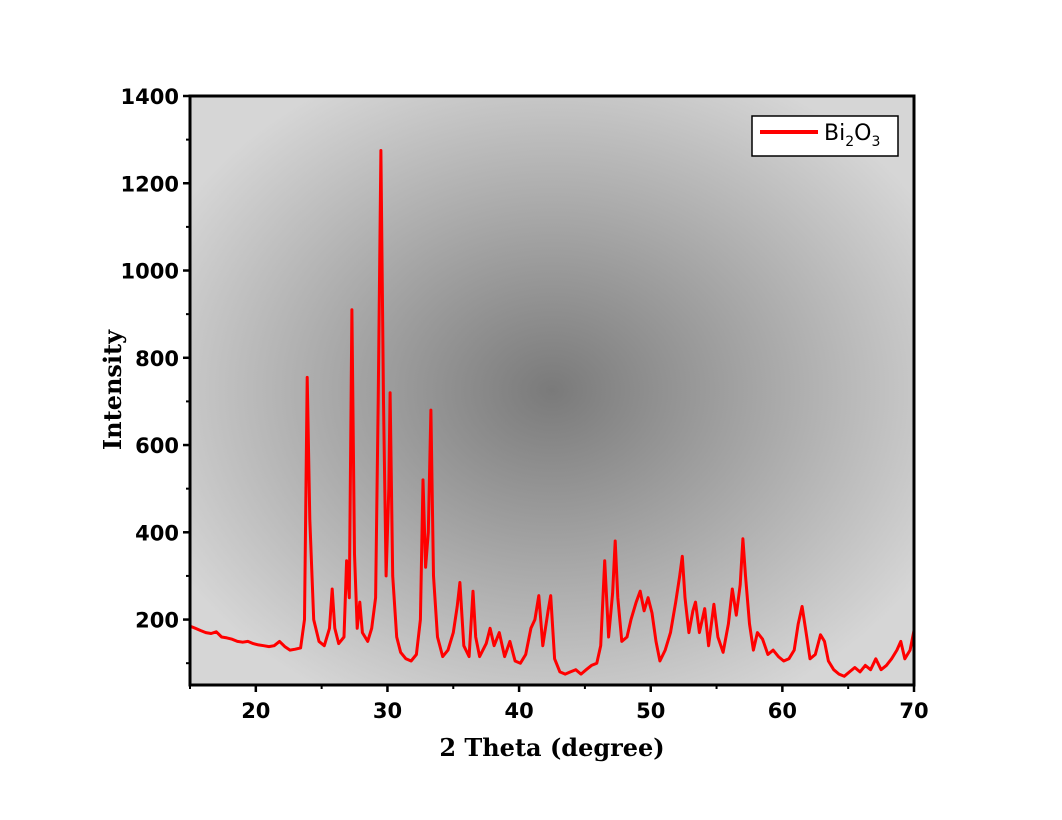 The height and width of the screenshot is (820, 1062). What do you see at coordinates (150, 97) in the screenshot?
I see `y-tick-label: 1400` at bounding box center [150, 97].